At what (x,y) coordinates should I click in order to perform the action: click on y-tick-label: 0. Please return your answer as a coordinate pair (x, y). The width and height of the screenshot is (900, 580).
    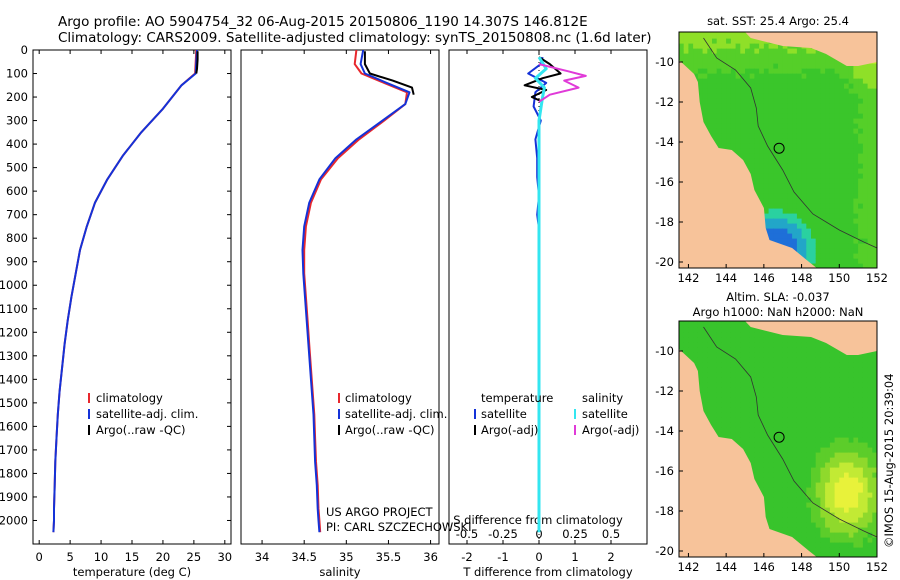
    Looking at the image, I should click on (24, 50).